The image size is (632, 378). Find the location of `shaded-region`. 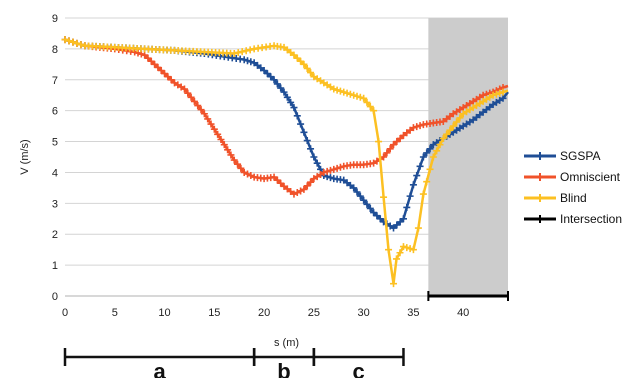

shaded-region is located at coordinates (468, 157).